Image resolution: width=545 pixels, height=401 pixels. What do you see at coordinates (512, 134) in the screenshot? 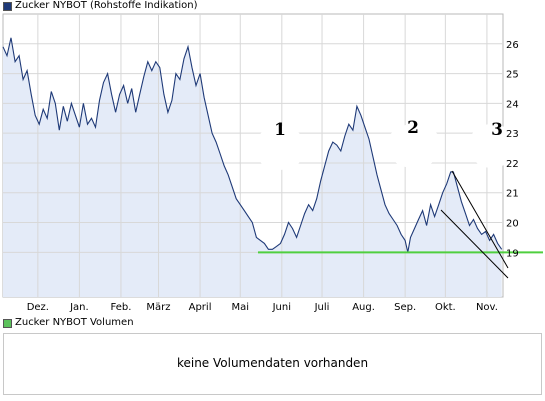
I see `y-tick-label: 23` at bounding box center [512, 134].